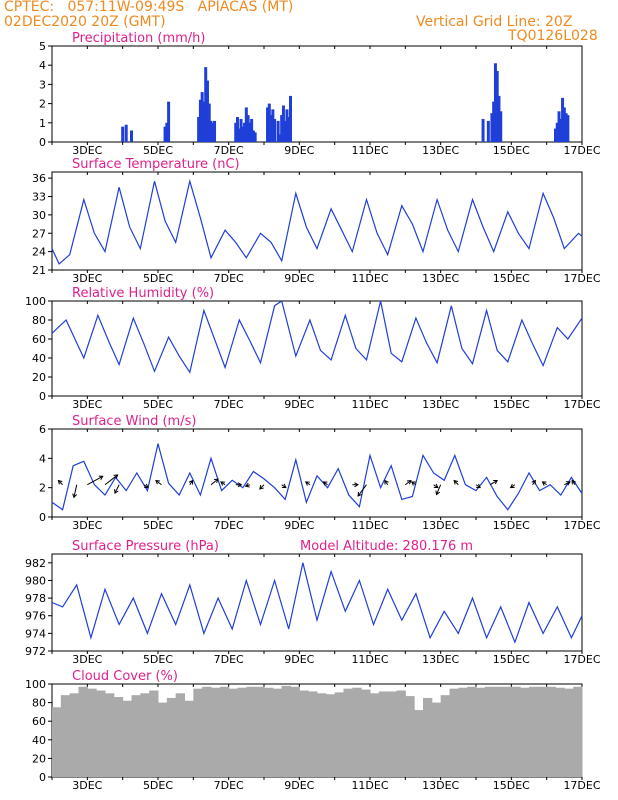 The image size is (618, 800). I want to click on x-tick-label: 9DEC, so click(299, 659).